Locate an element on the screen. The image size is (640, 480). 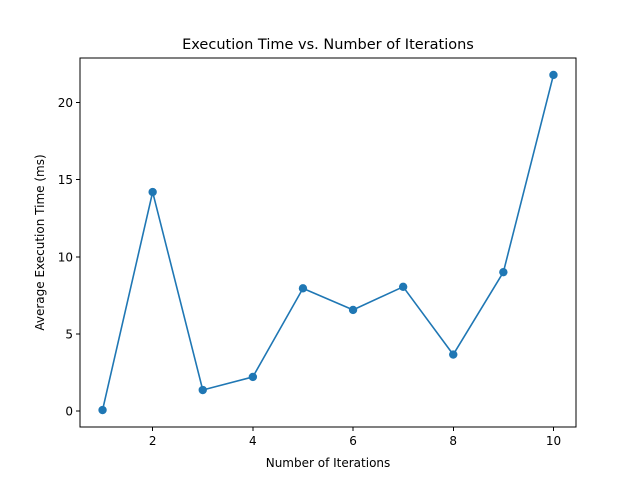
x-tick-label: 4 is located at coordinates (253, 441).